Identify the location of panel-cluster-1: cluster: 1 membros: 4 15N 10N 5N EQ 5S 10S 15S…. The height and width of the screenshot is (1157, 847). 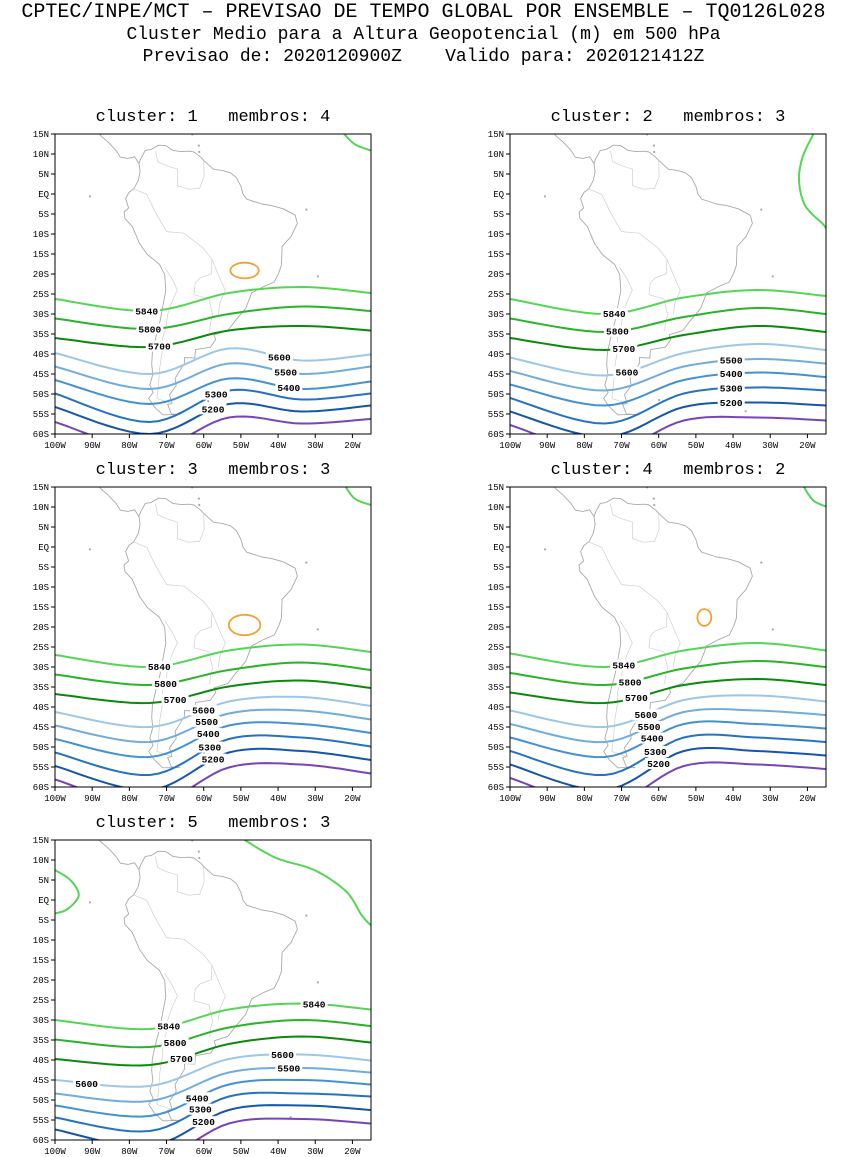
(199, 279).